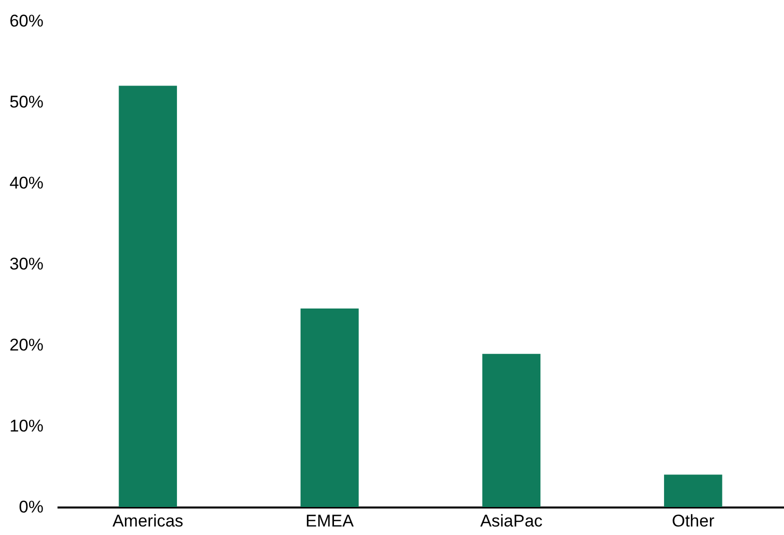 The height and width of the screenshot is (535, 784). Describe the element at coordinates (26, 264) in the screenshot. I see `y-tick-label: 30%` at that location.